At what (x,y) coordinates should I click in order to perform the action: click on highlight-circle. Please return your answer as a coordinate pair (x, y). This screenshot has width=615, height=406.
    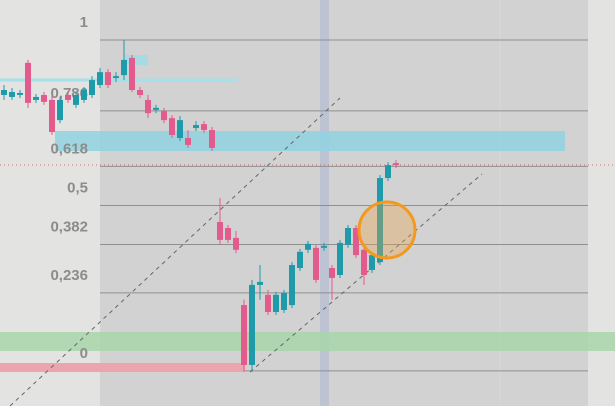
    Looking at the image, I should click on (387, 230).